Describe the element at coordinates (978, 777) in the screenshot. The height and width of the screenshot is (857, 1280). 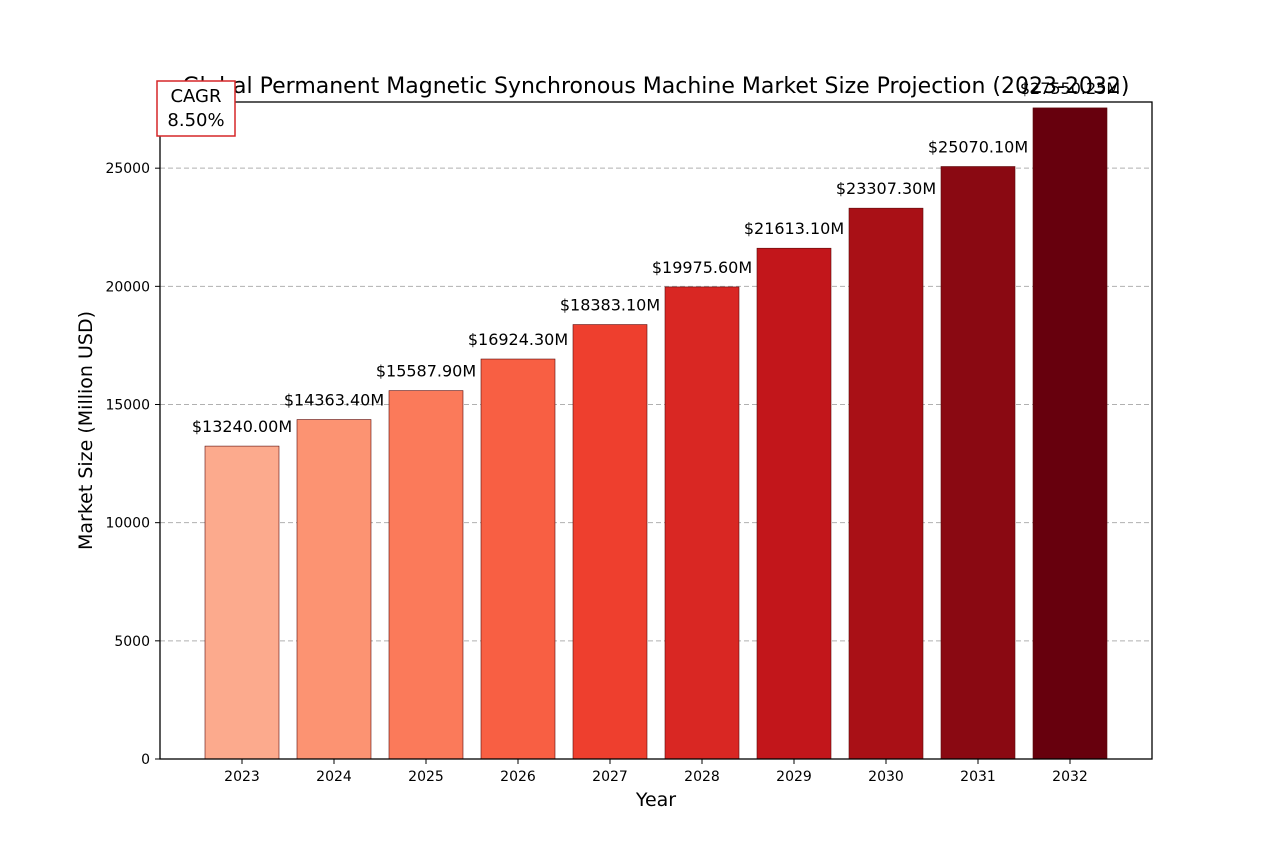
I see `x-tick-label: 2031` at that location.